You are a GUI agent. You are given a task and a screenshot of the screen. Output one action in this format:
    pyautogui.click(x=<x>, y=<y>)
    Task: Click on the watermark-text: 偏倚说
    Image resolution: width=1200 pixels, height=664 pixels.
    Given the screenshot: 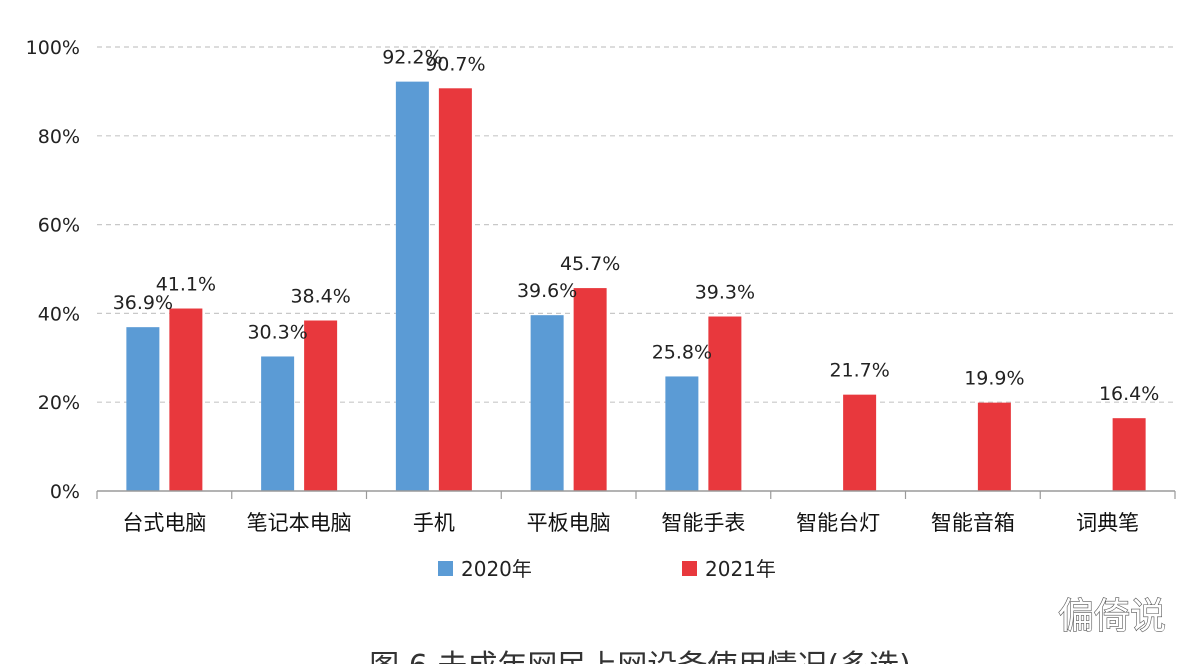 What is the action you would take?
    pyautogui.click(x=1112, y=616)
    